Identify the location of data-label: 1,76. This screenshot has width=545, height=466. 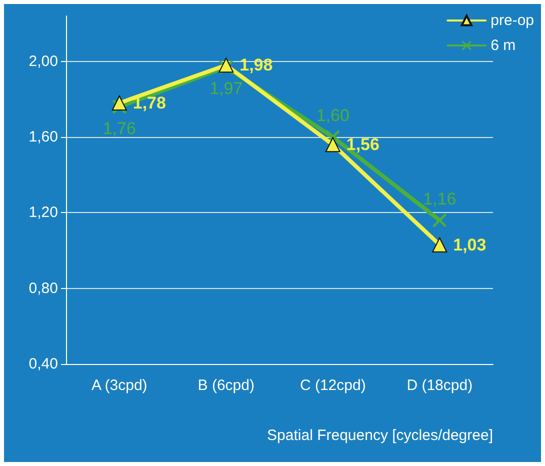
(119, 128).